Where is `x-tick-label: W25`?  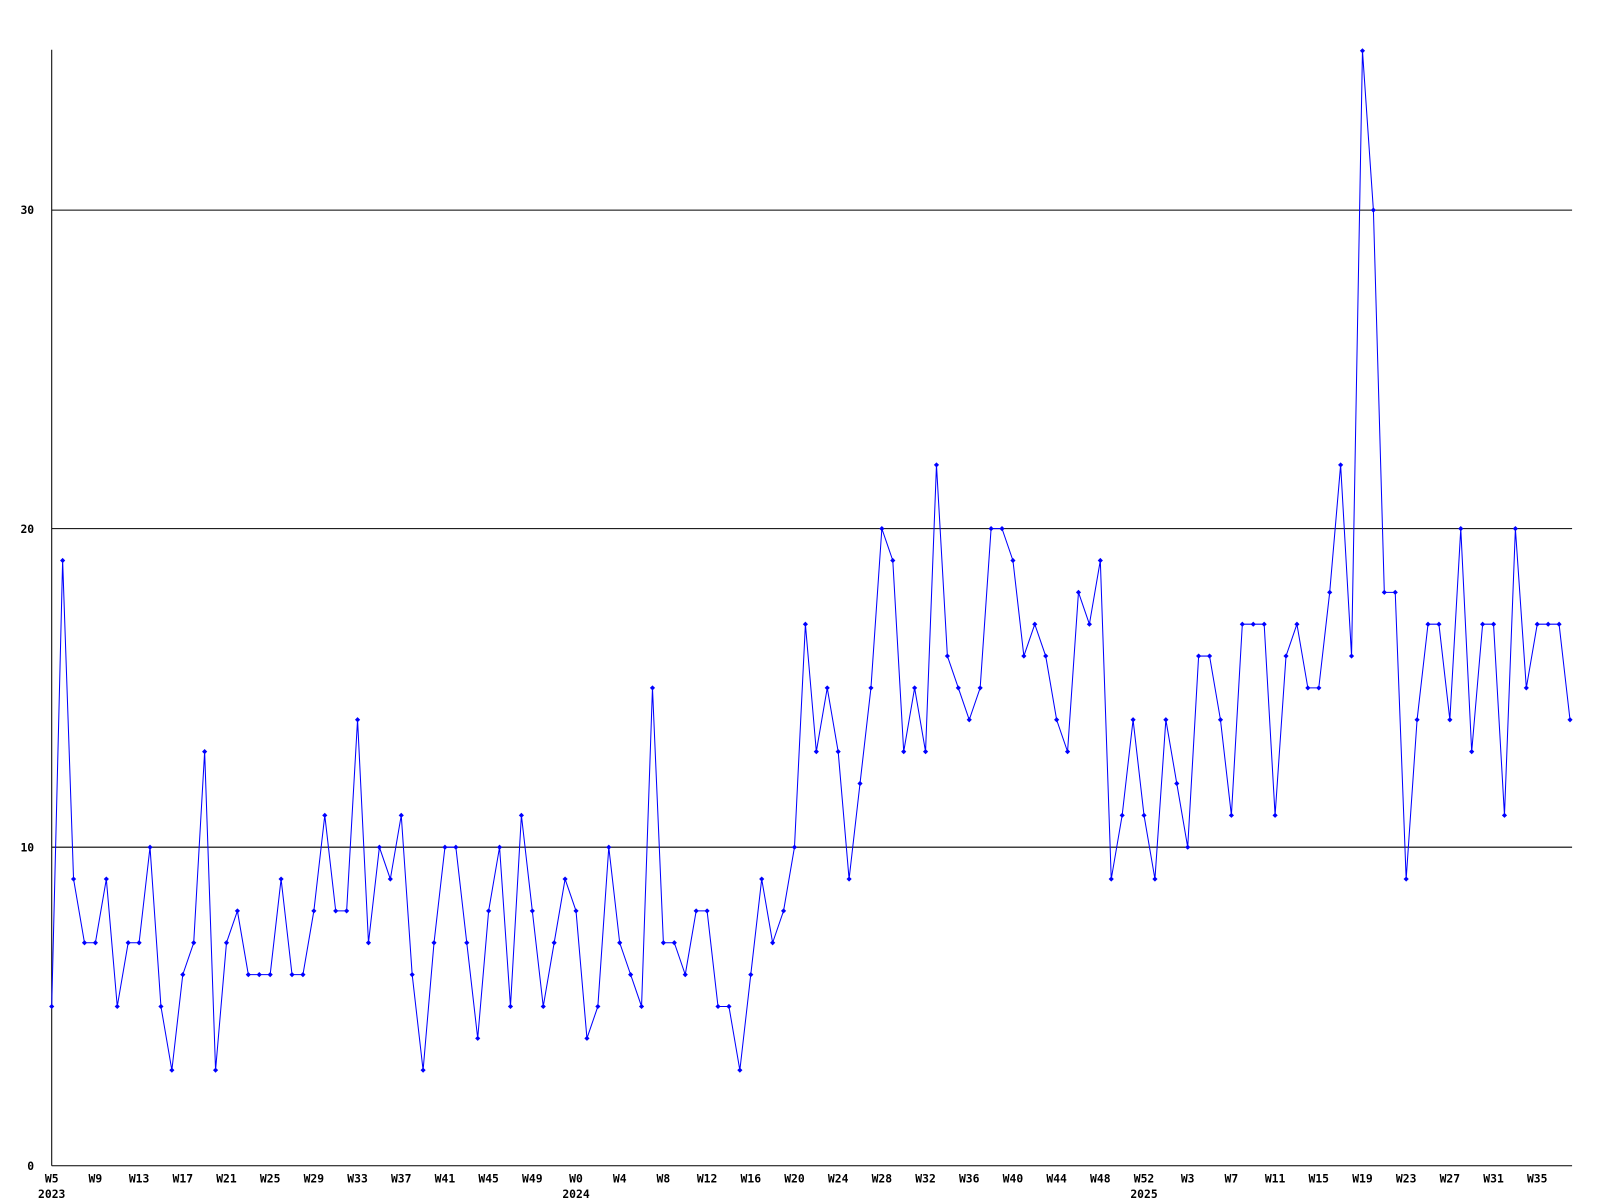
x-tick-label: W25 is located at coordinates (270, 1178).